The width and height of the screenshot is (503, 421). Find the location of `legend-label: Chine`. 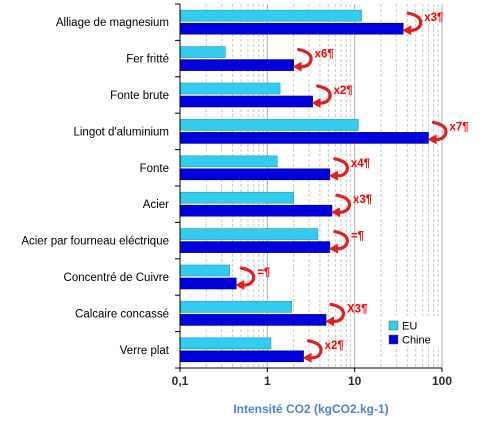

legend-label: Chine is located at coordinates (416, 341).